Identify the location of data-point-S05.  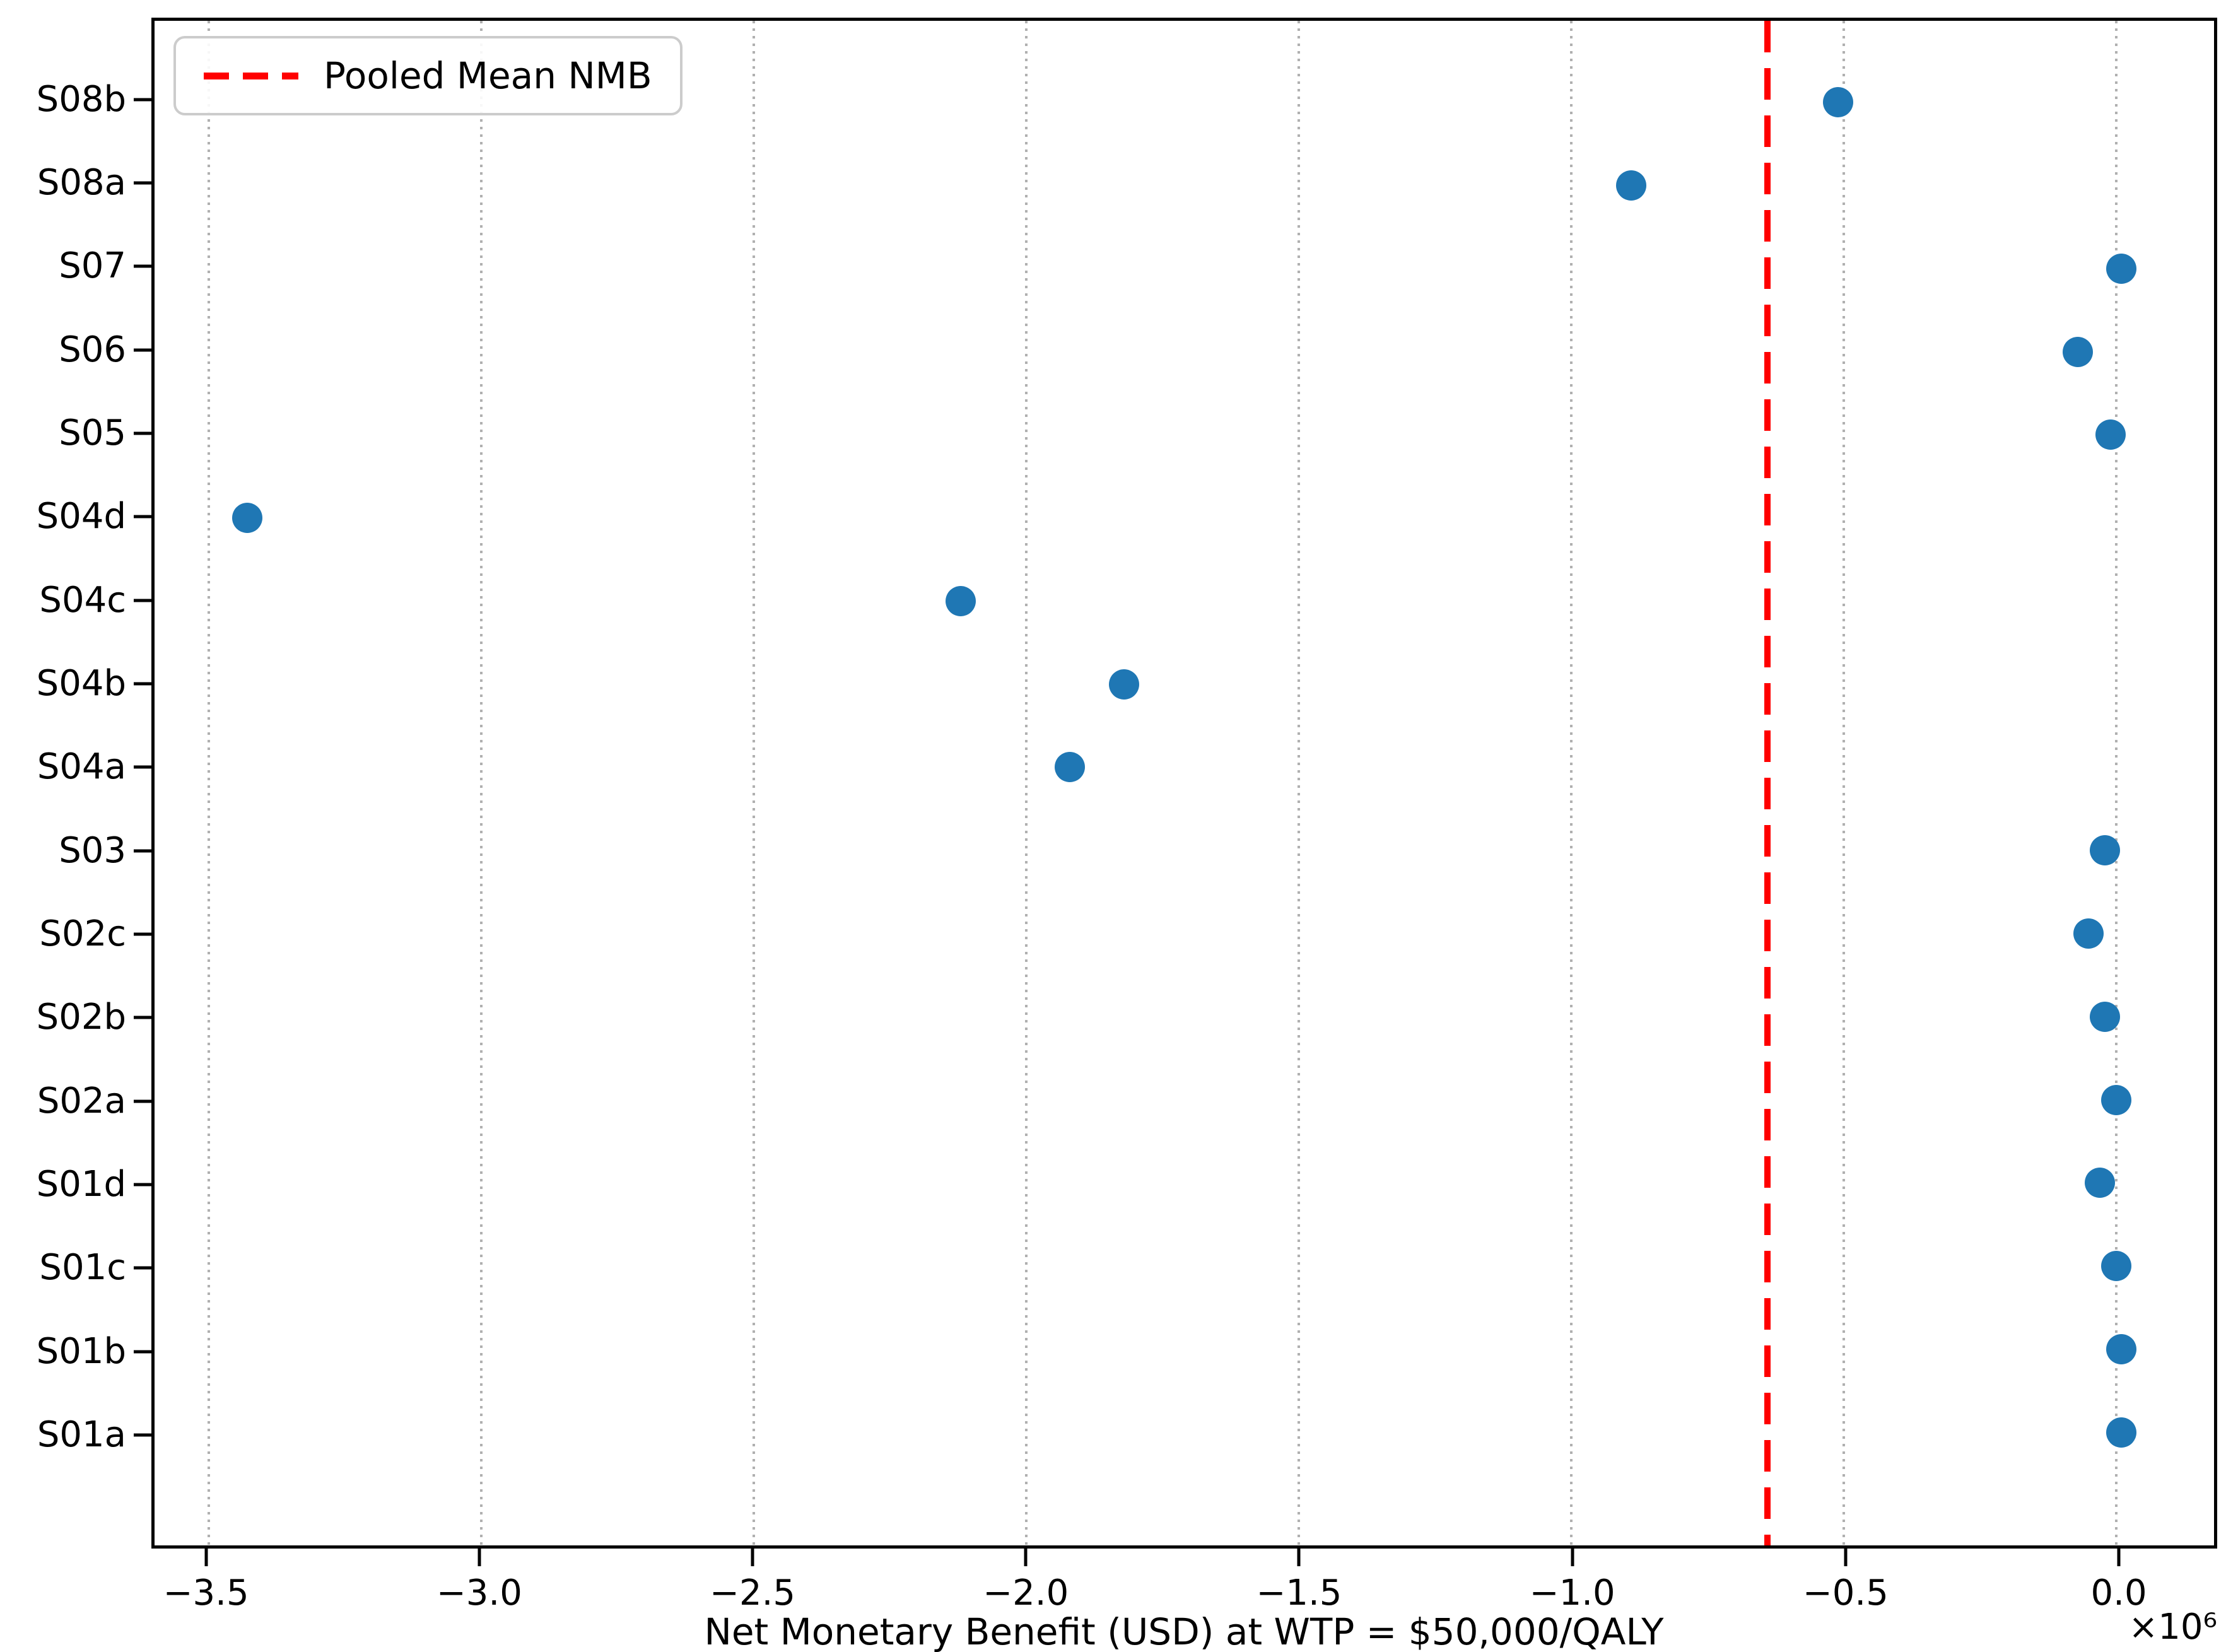
(2110, 434).